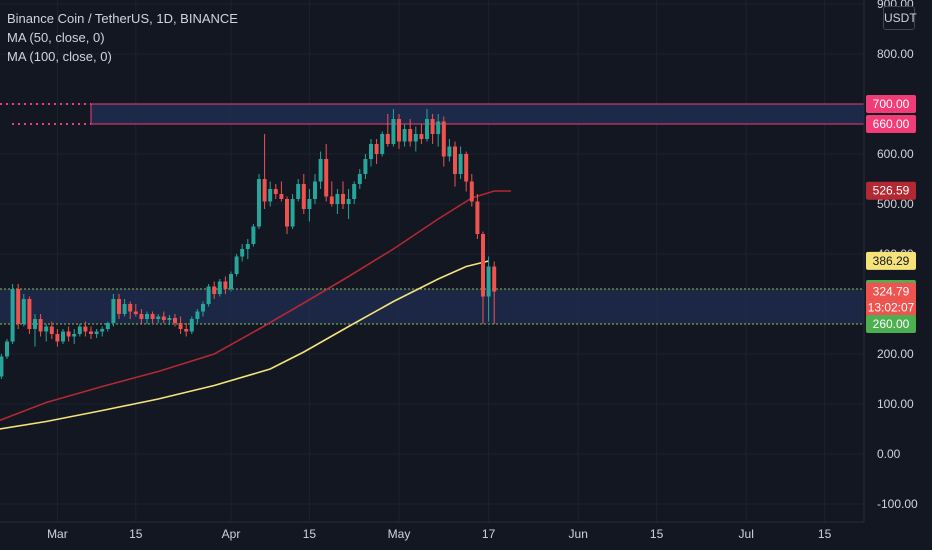 This screenshot has width=932, height=550. I want to click on price-badge-value: 526.59, so click(891, 191).